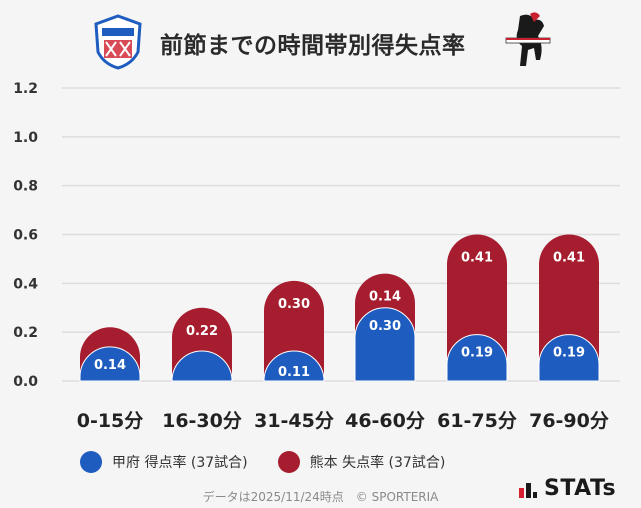 Image resolution: width=641 pixels, height=508 pixels. I want to click on stats-bars-icon, so click(528, 490).